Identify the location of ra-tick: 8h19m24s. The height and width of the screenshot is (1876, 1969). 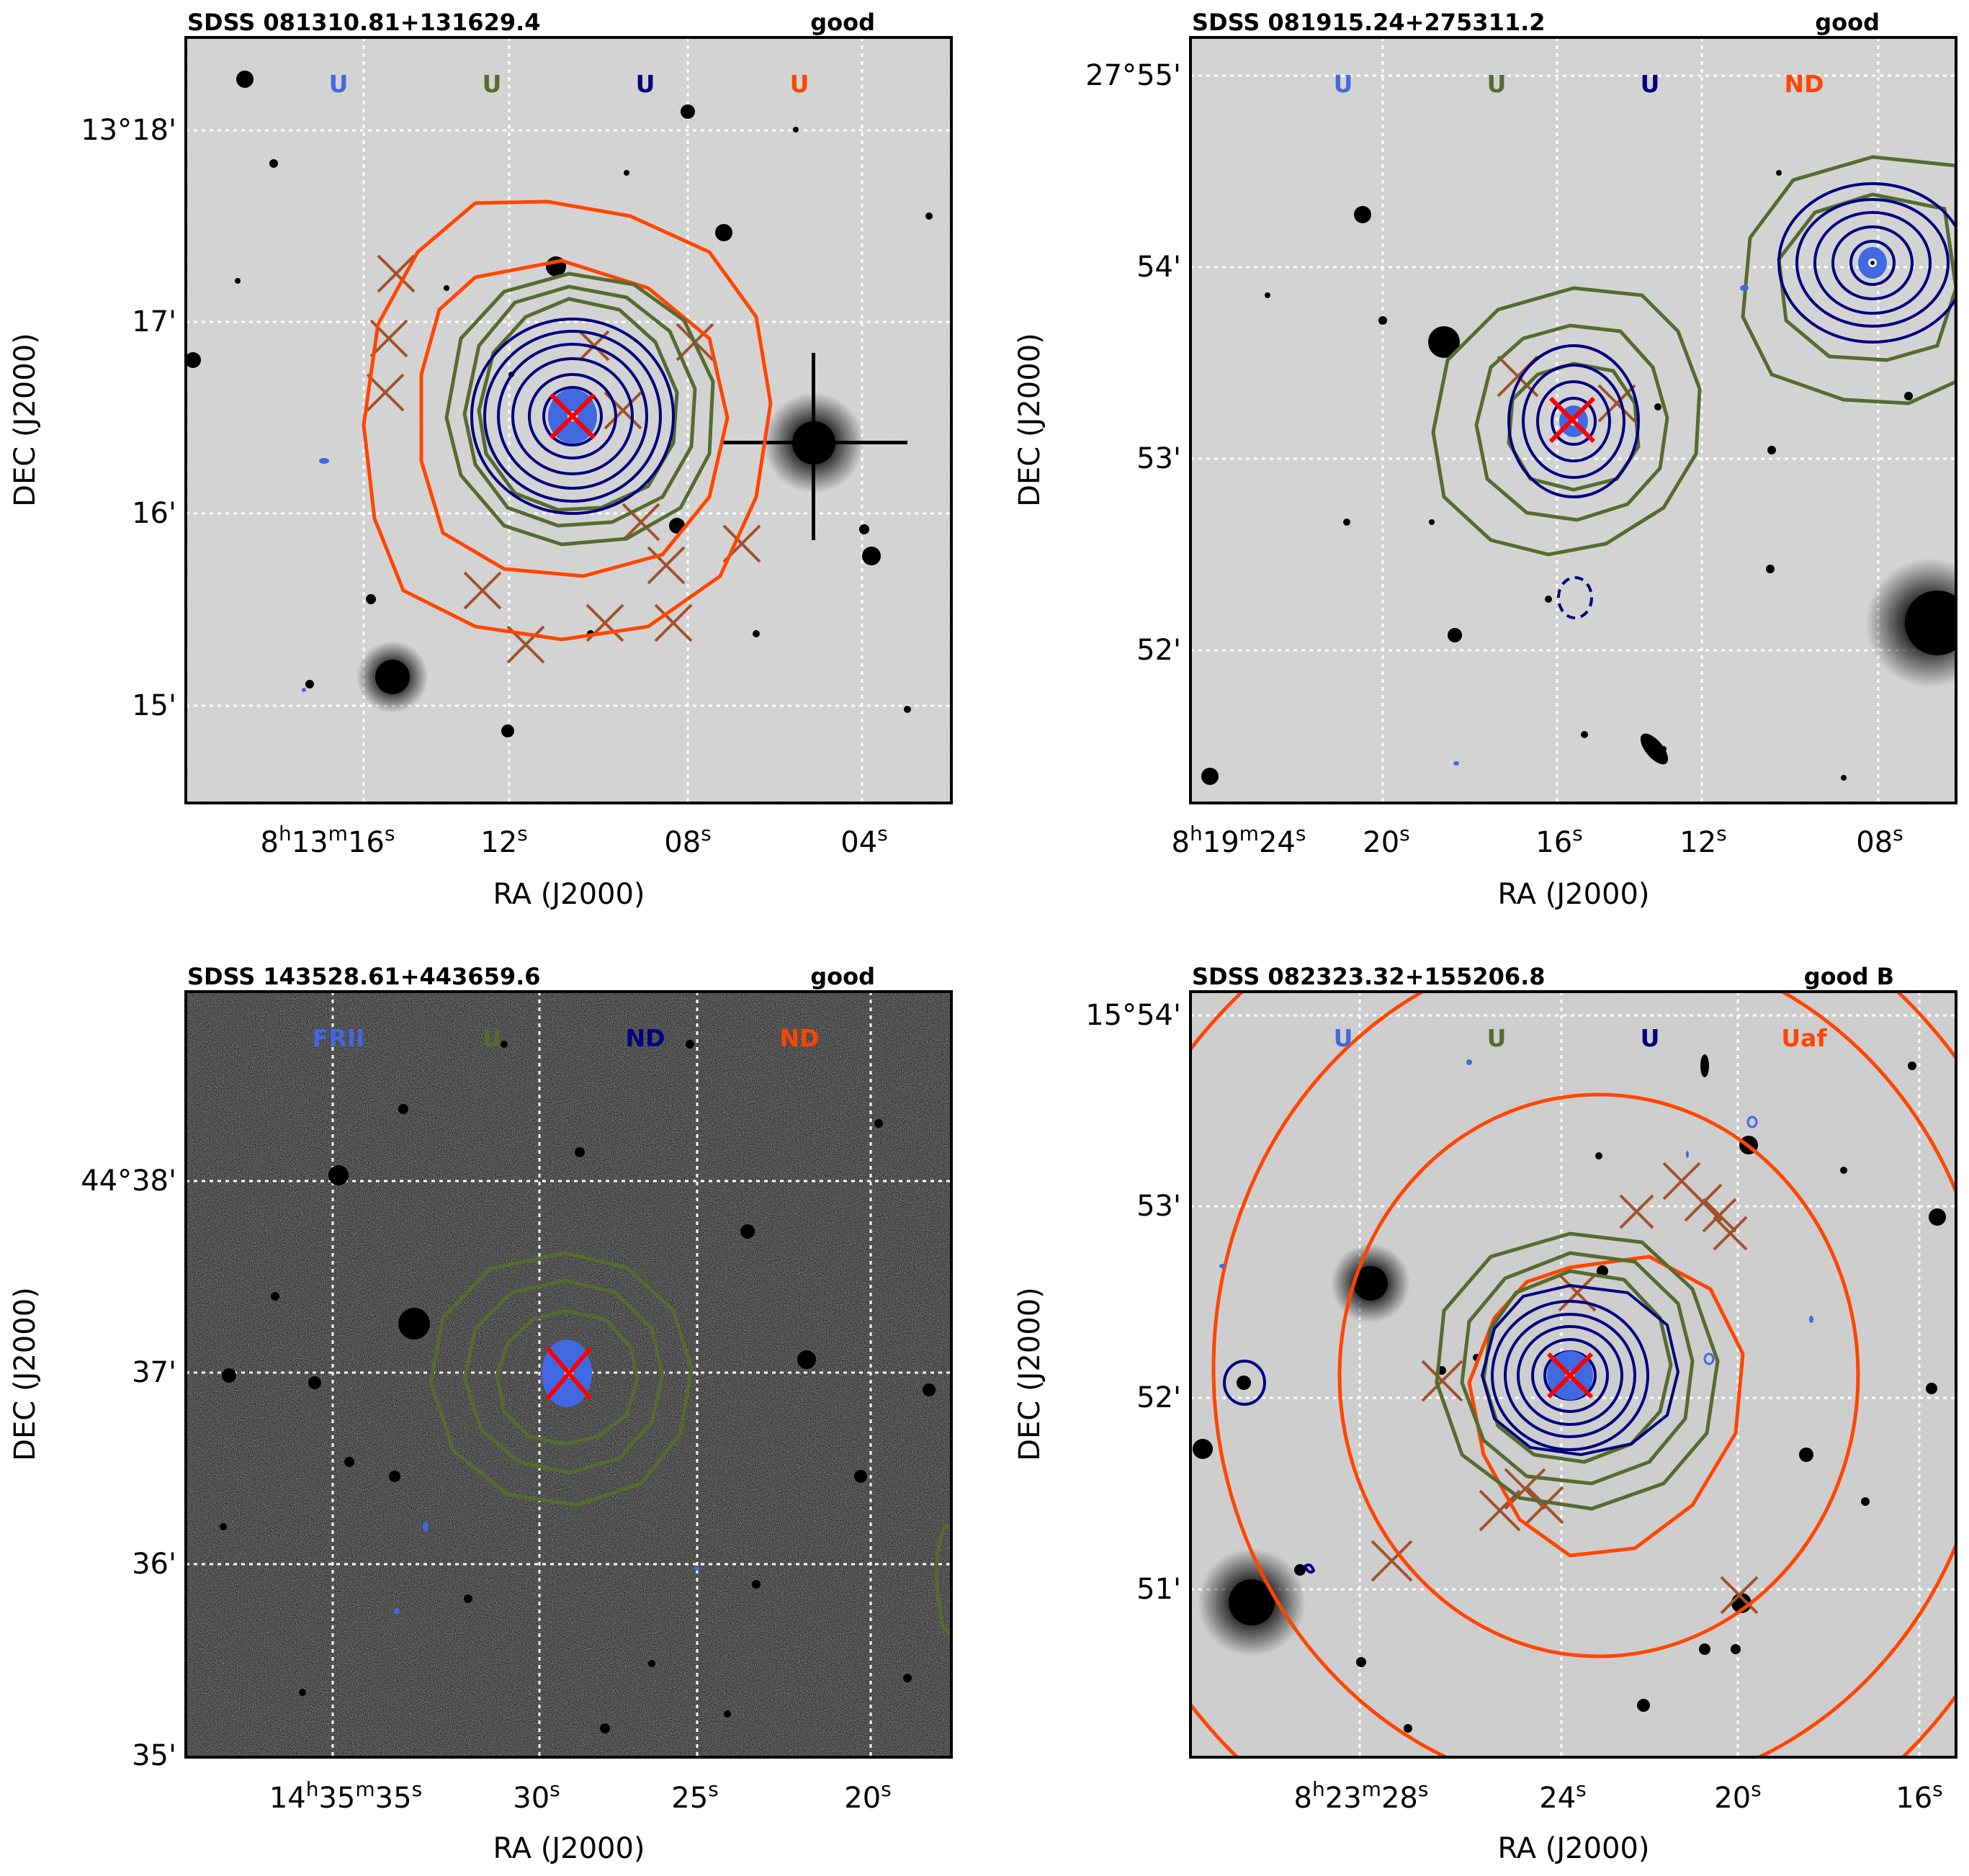
(1239, 840).